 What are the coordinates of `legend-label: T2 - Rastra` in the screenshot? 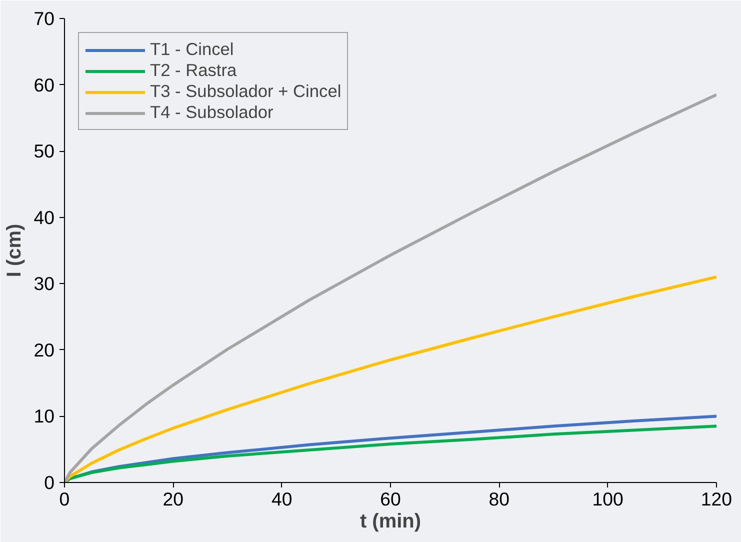 It's located at (193, 70).